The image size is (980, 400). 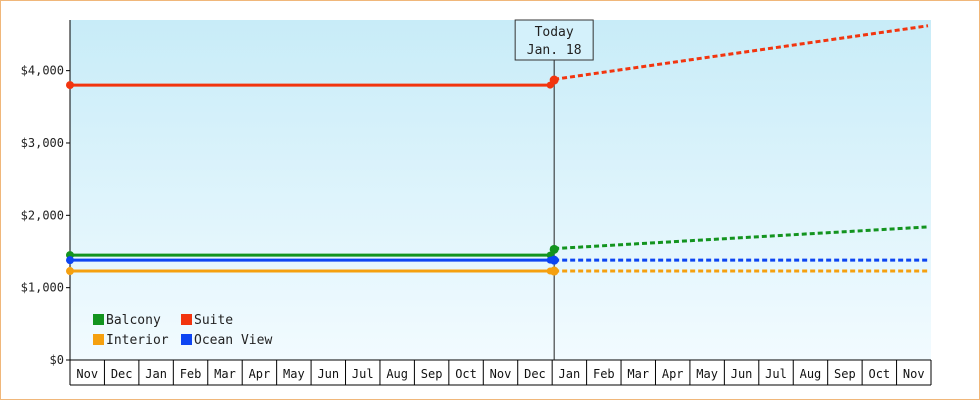 What do you see at coordinates (70, 271) in the screenshot?
I see `series-point-interior` at bounding box center [70, 271].